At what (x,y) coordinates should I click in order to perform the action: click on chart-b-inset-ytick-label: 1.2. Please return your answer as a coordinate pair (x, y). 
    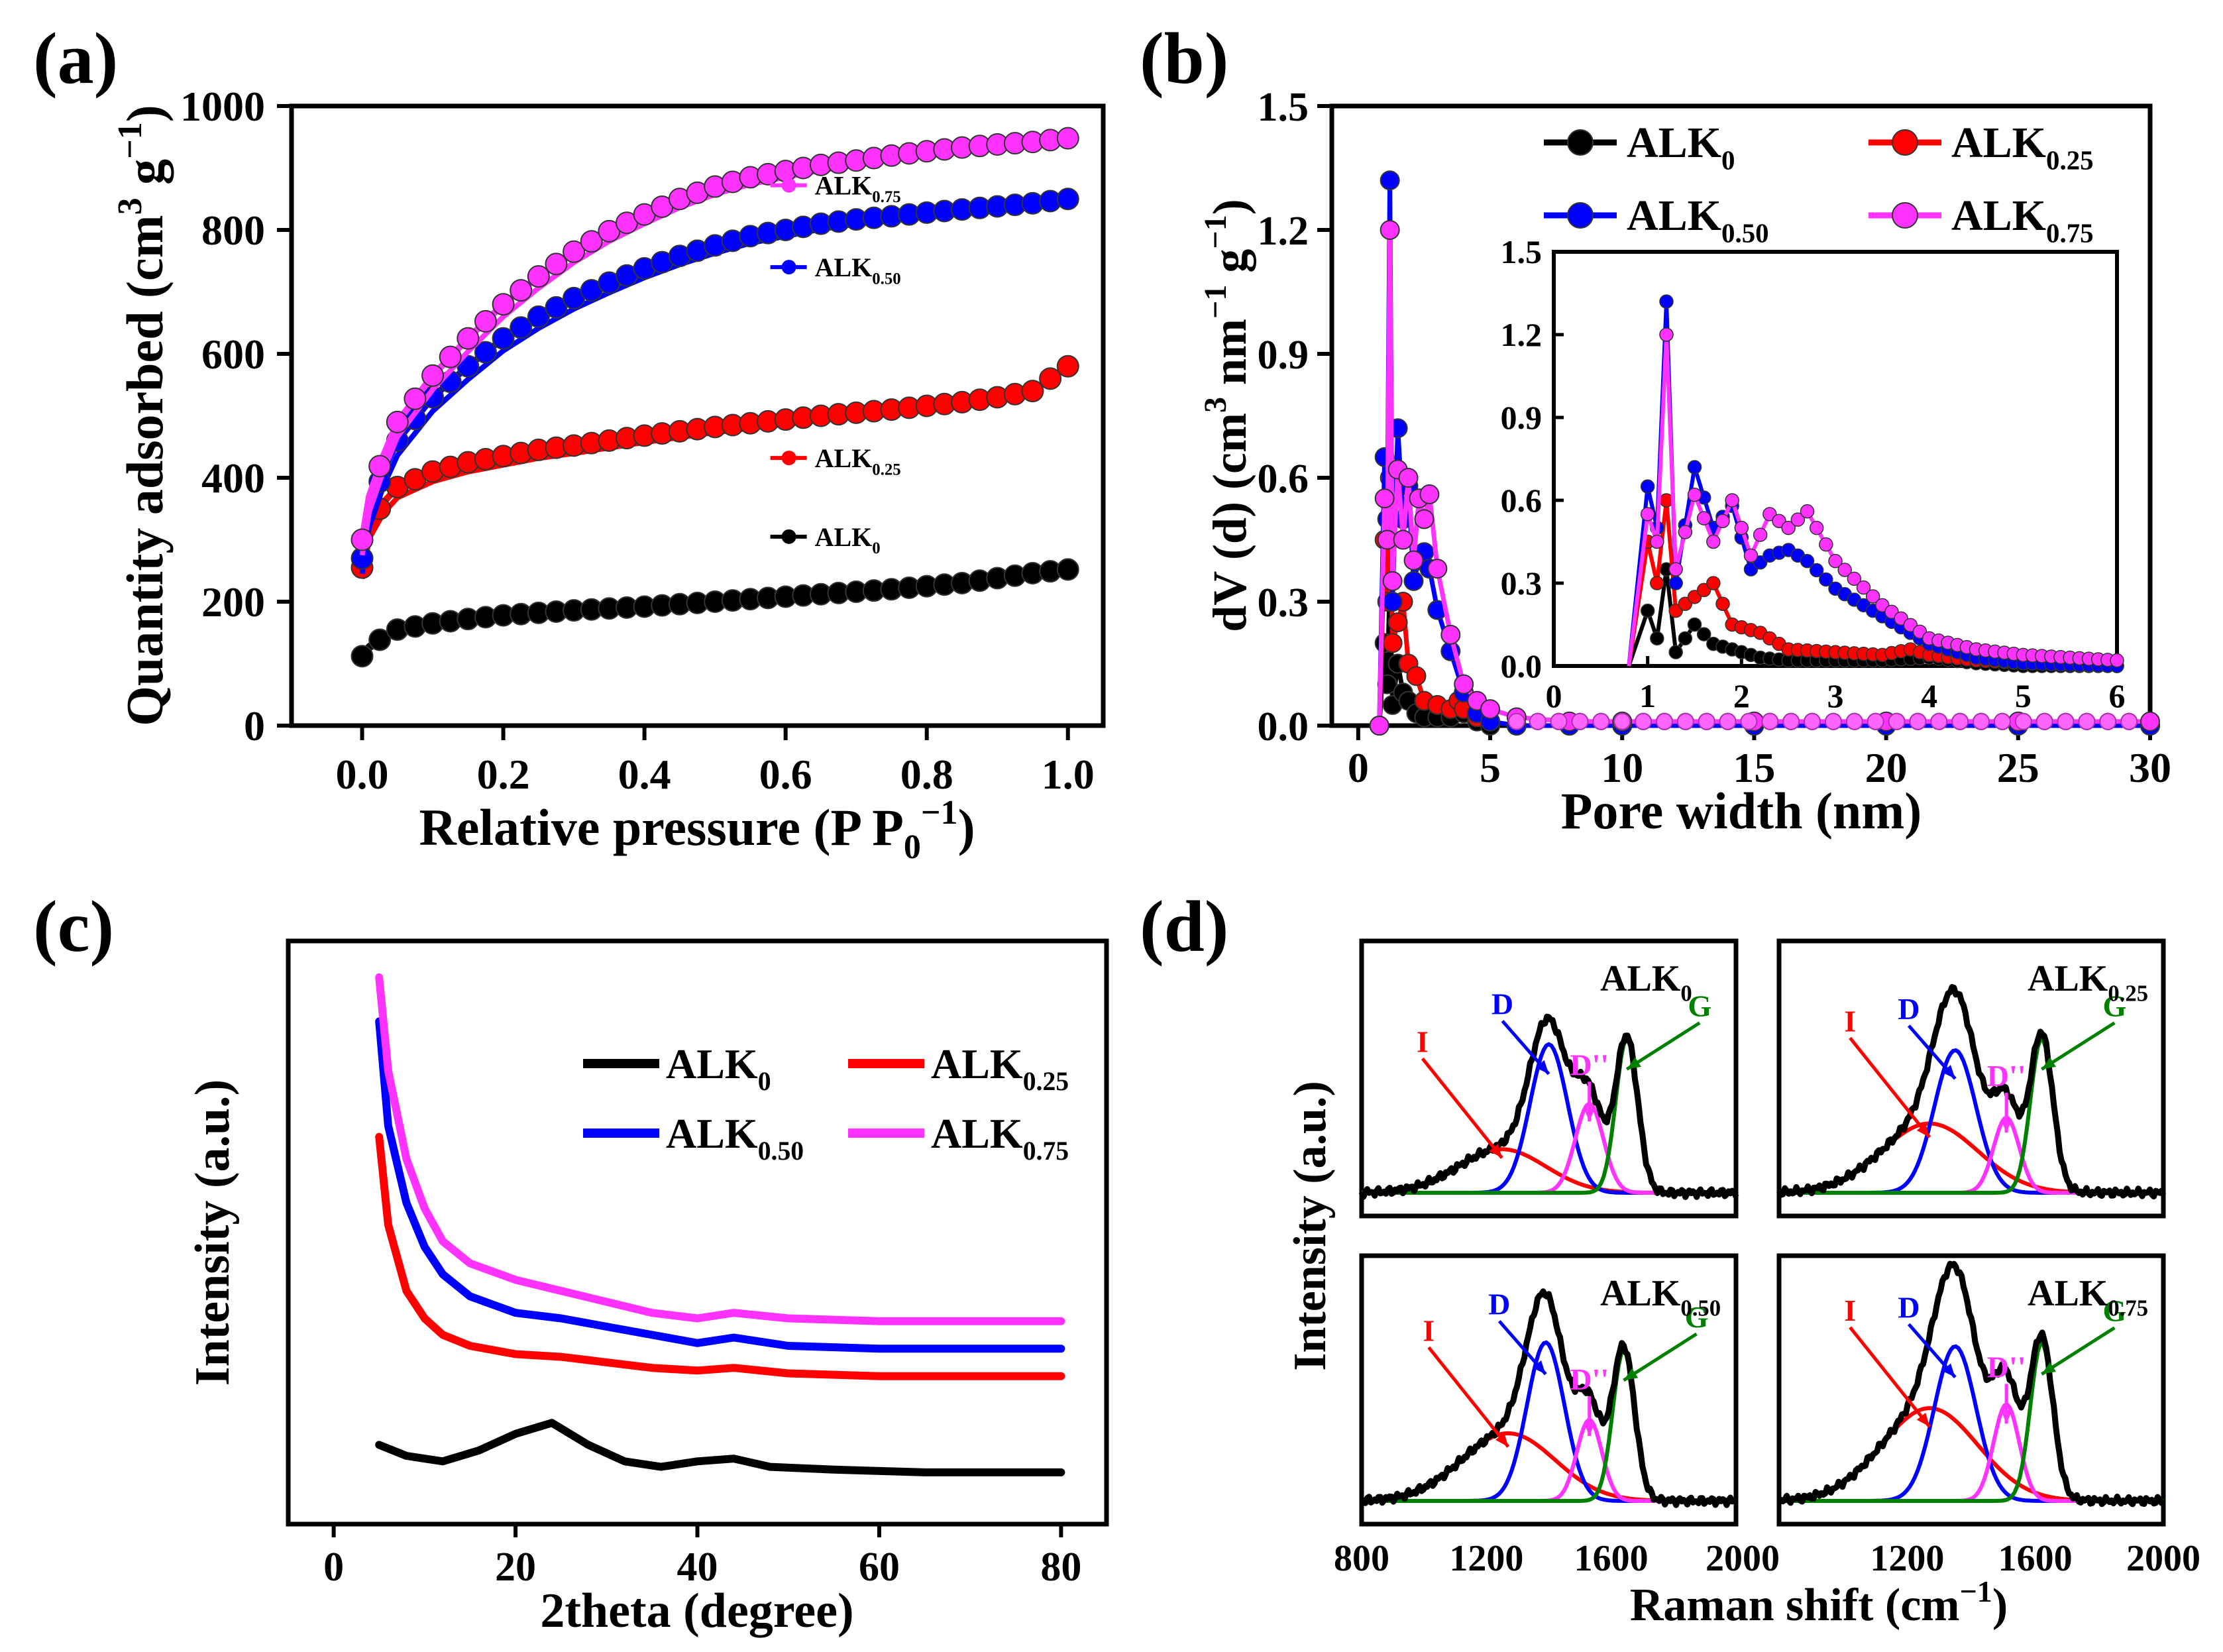
    Looking at the image, I should click on (1522, 335).